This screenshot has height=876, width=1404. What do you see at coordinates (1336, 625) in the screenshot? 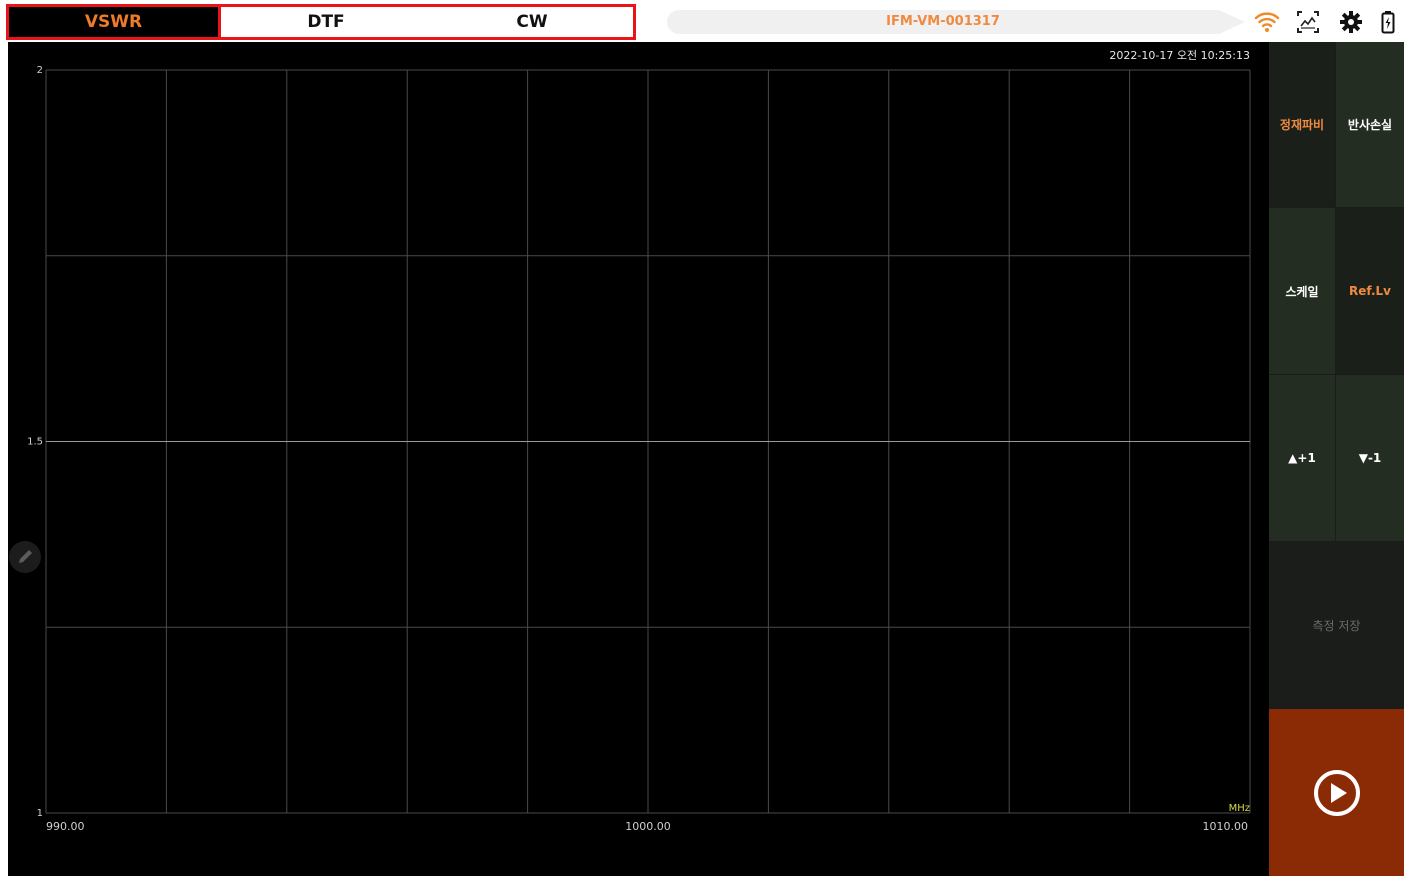
I see `save-measurement-button: 측정 저장` at bounding box center [1336, 625].